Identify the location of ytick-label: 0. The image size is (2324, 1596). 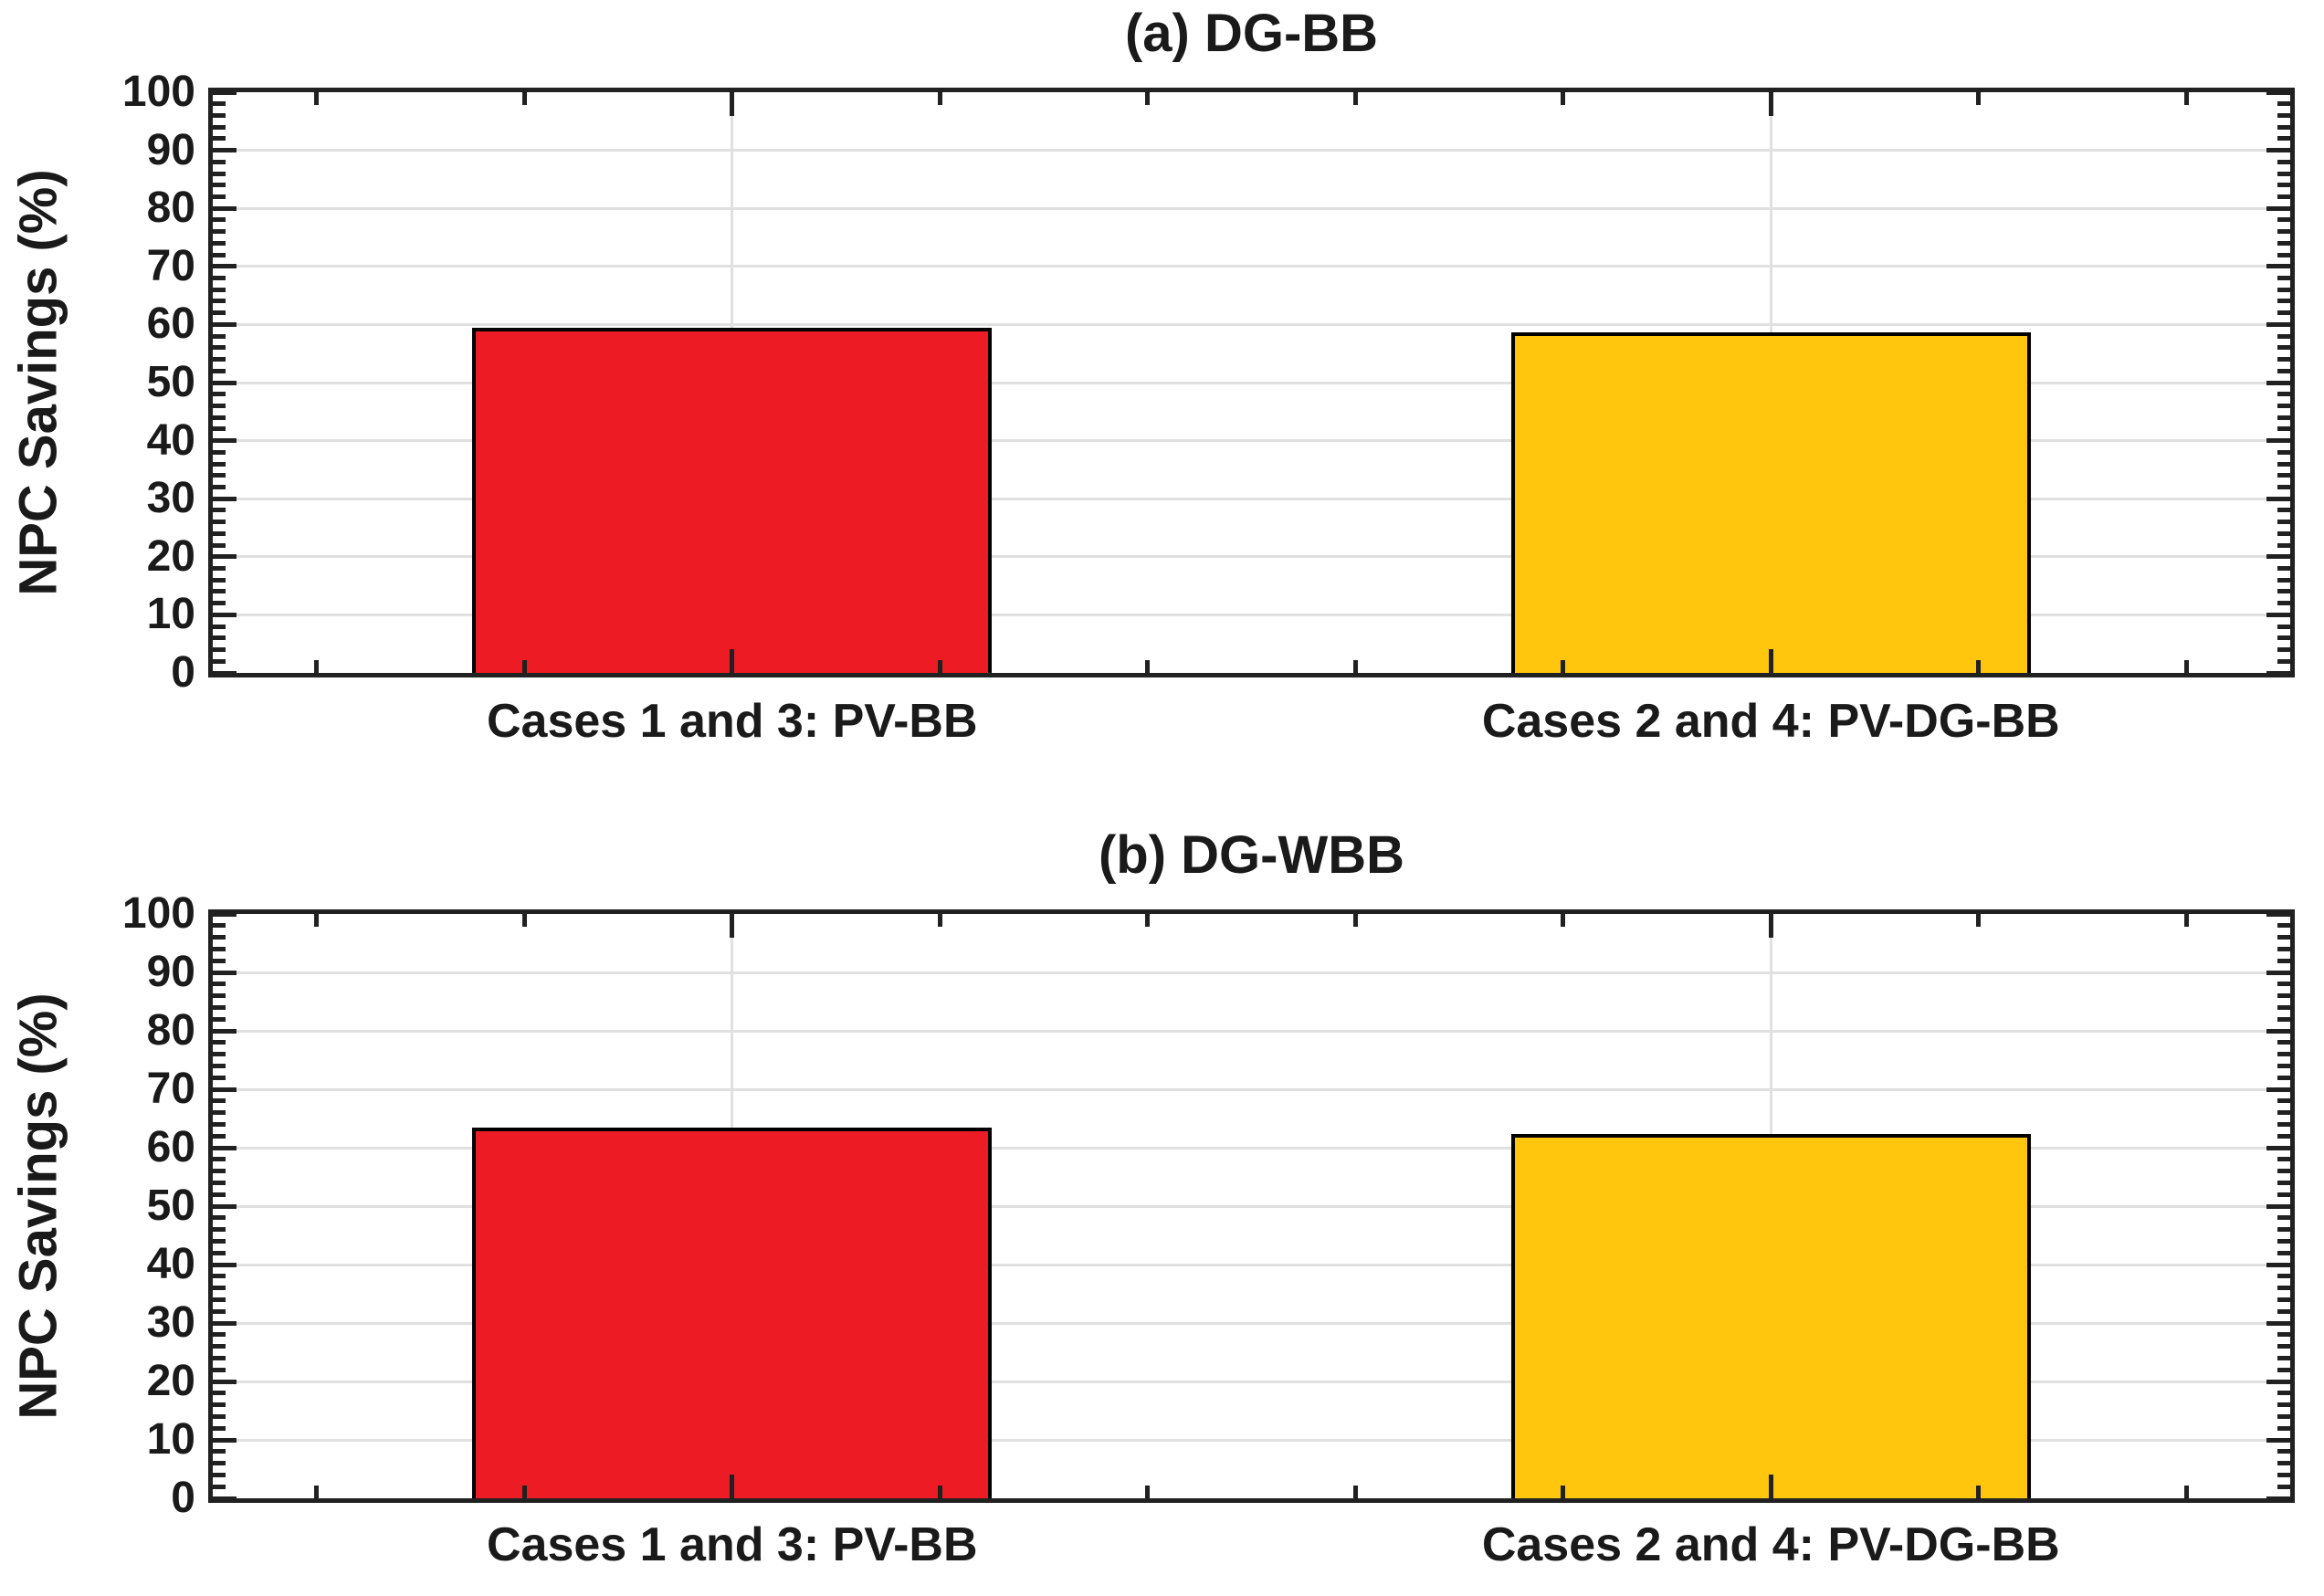
(183, 672).